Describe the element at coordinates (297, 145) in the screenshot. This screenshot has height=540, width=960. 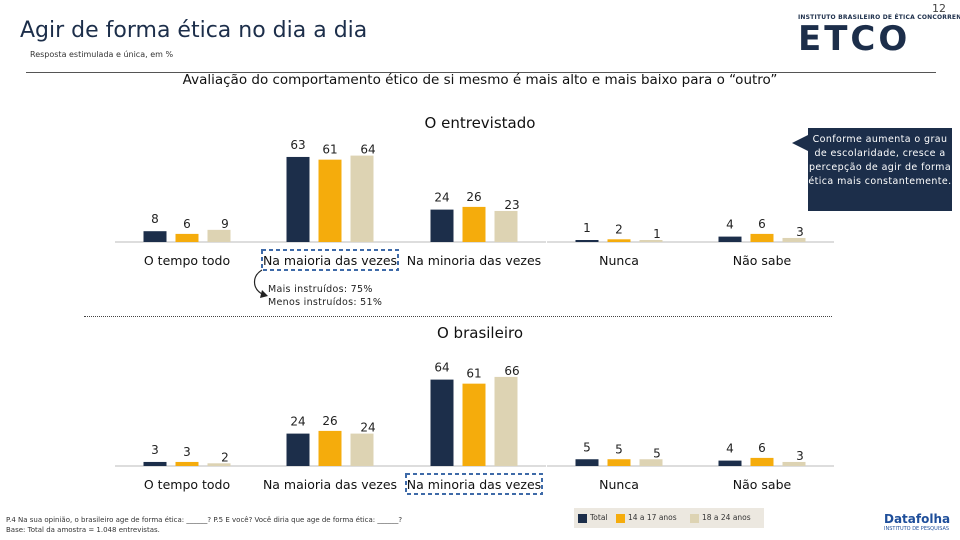
I see `data-label: 63` at that location.